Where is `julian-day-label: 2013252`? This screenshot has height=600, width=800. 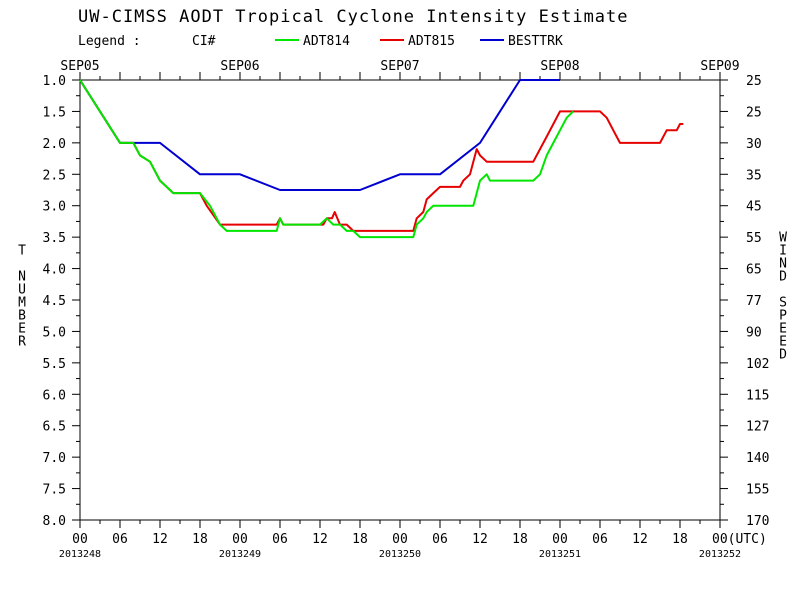 julian-day-label: 2013252 is located at coordinates (720, 554).